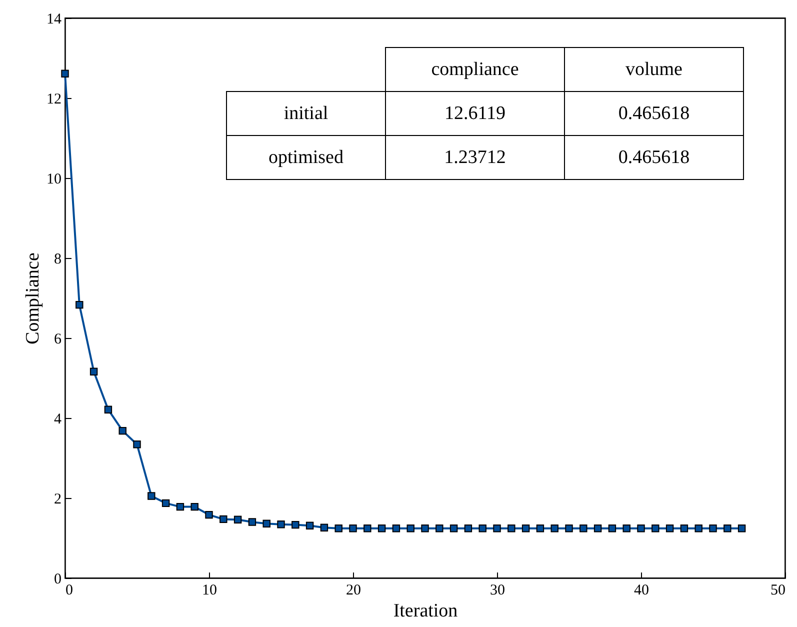  I want to click on annotation: 12.6119, so click(475, 114).